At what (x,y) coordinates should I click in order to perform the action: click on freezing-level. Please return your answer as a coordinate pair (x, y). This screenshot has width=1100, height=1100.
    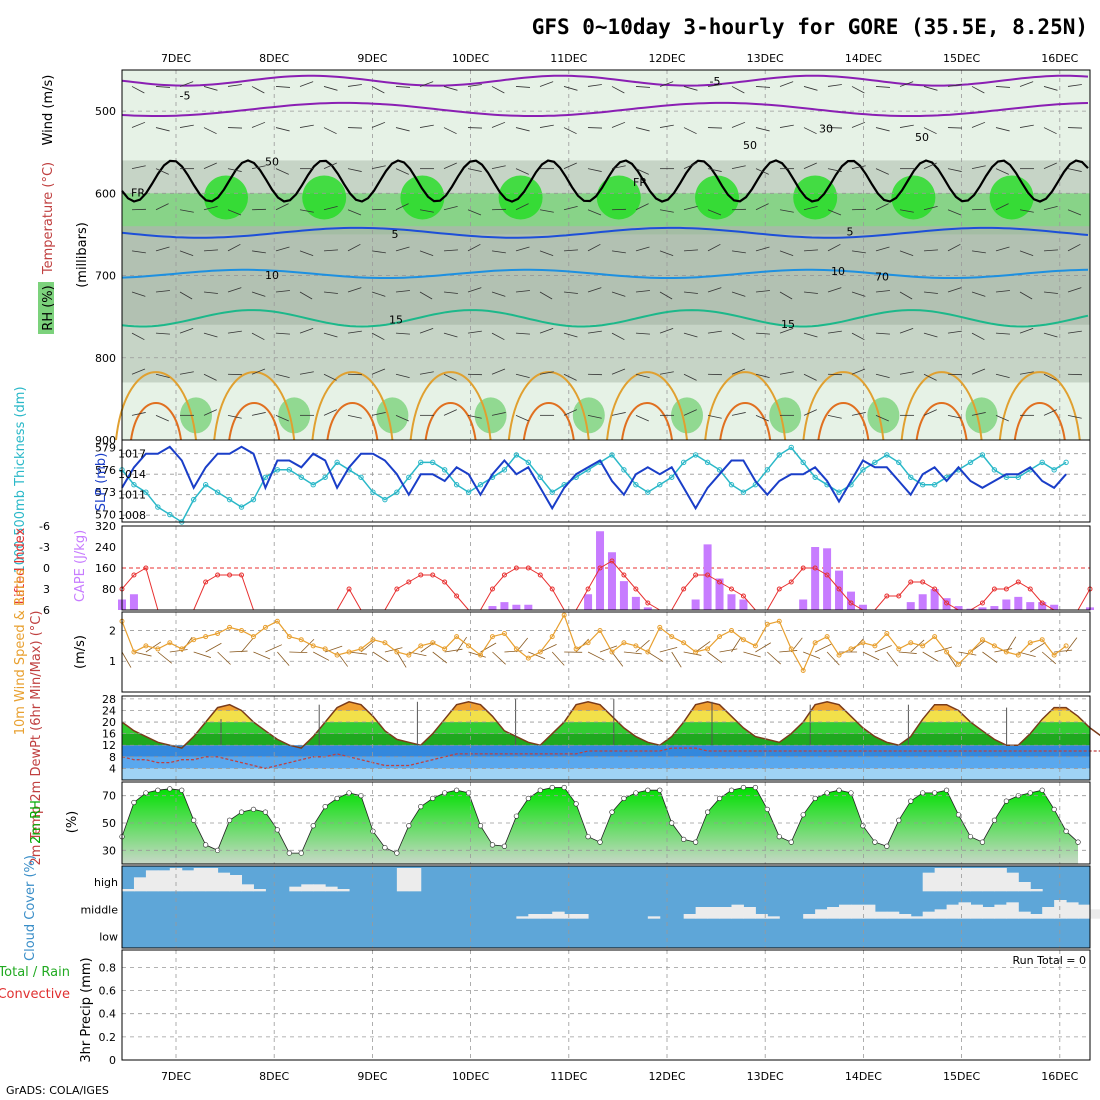
    Looking at the image, I should click on (605, 181).